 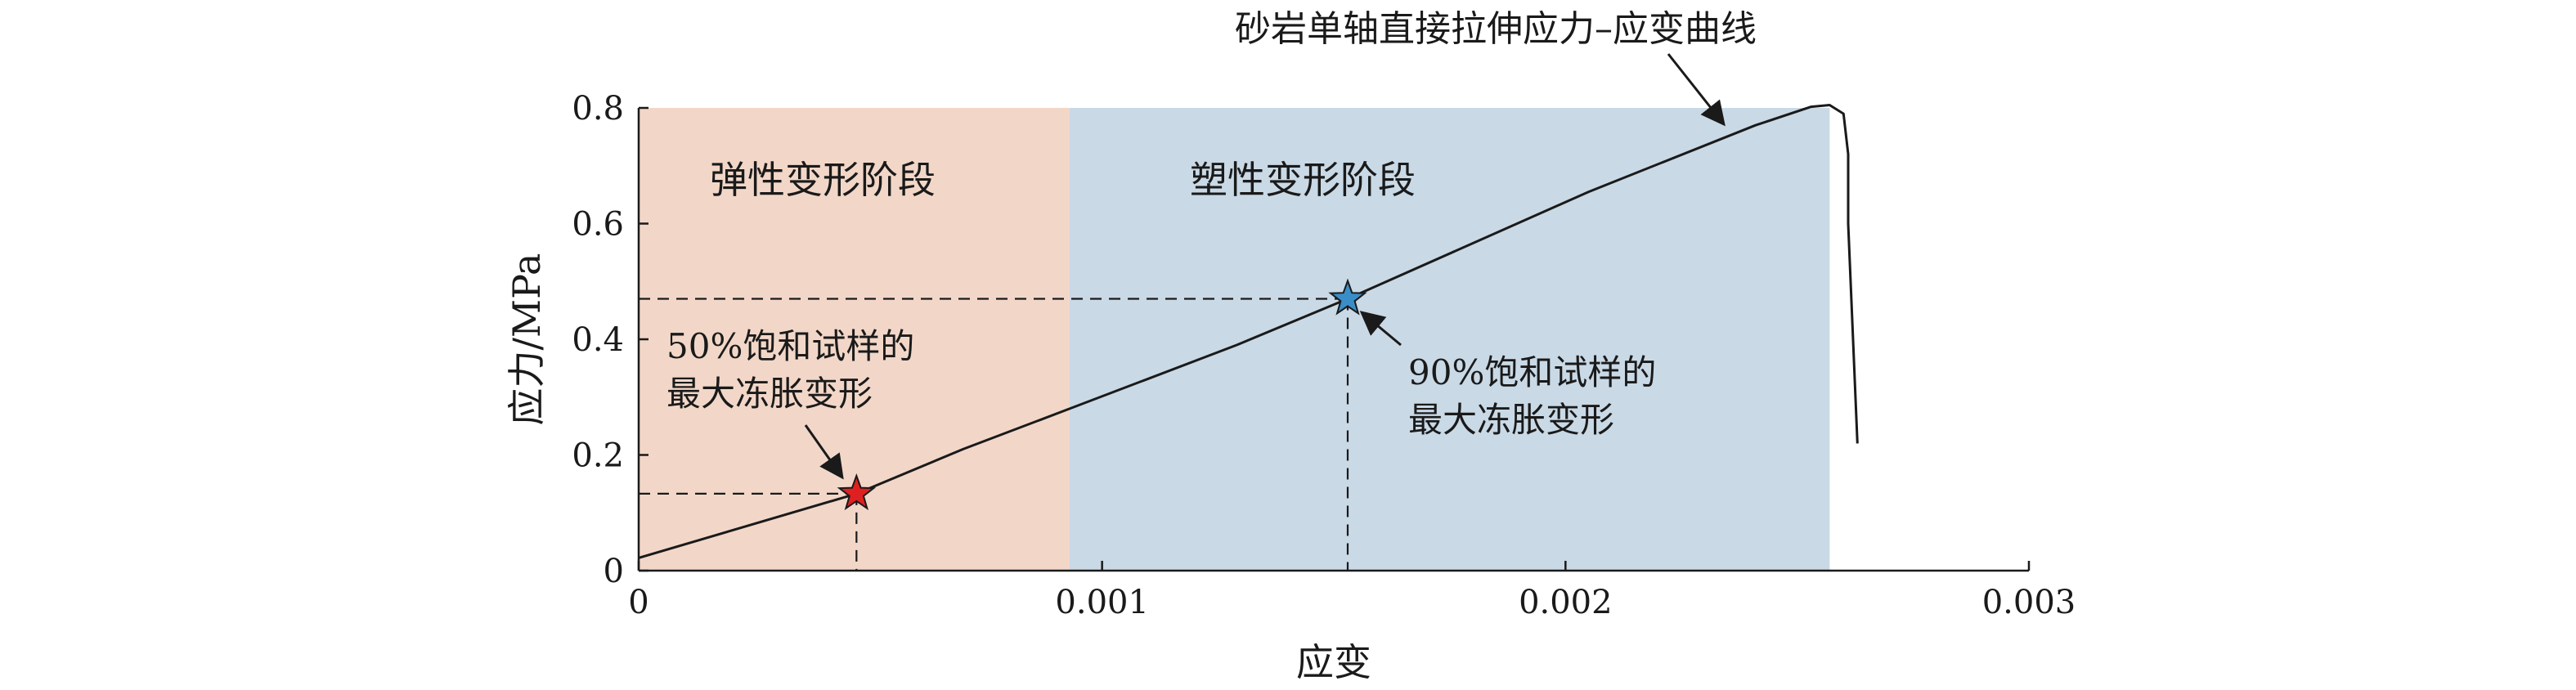 I want to click on x-tick-label: 0, so click(x=638, y=602).